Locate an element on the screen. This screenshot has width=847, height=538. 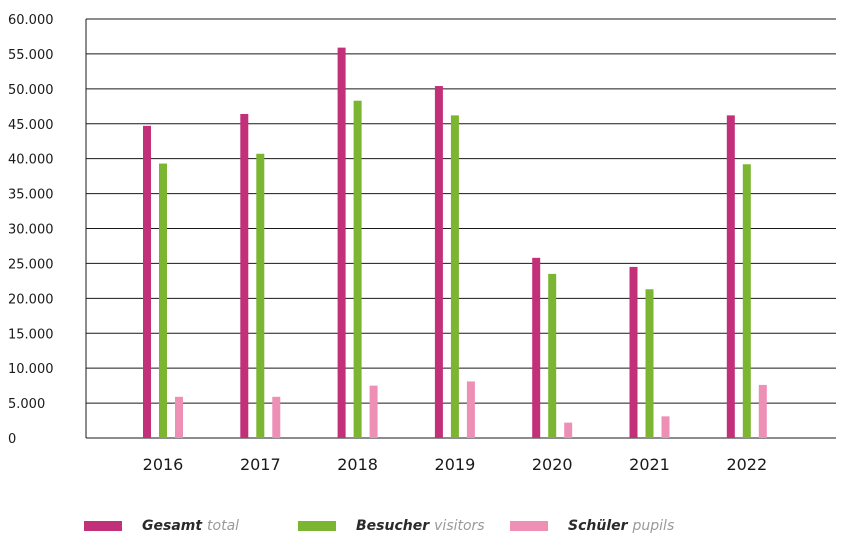
y-tick-label: 60.000 is located at coordinates (31, 20).